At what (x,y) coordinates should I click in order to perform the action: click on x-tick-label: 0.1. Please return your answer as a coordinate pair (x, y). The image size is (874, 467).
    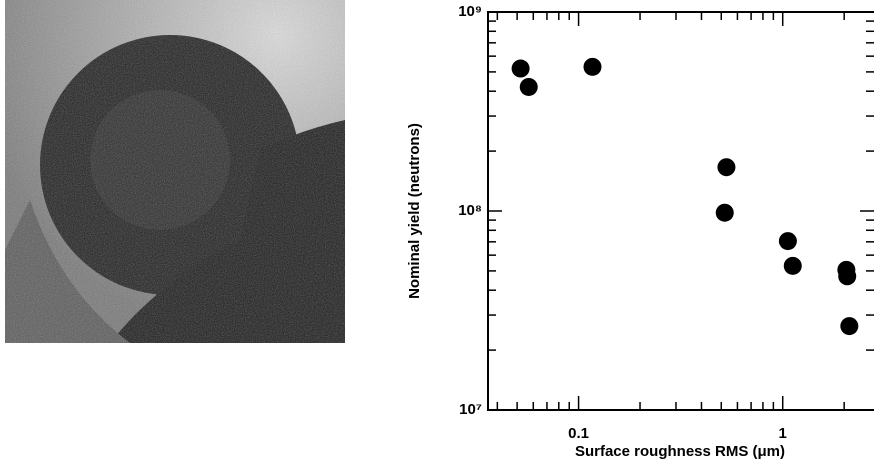
    Looking at the image, I should click on (578, 433).